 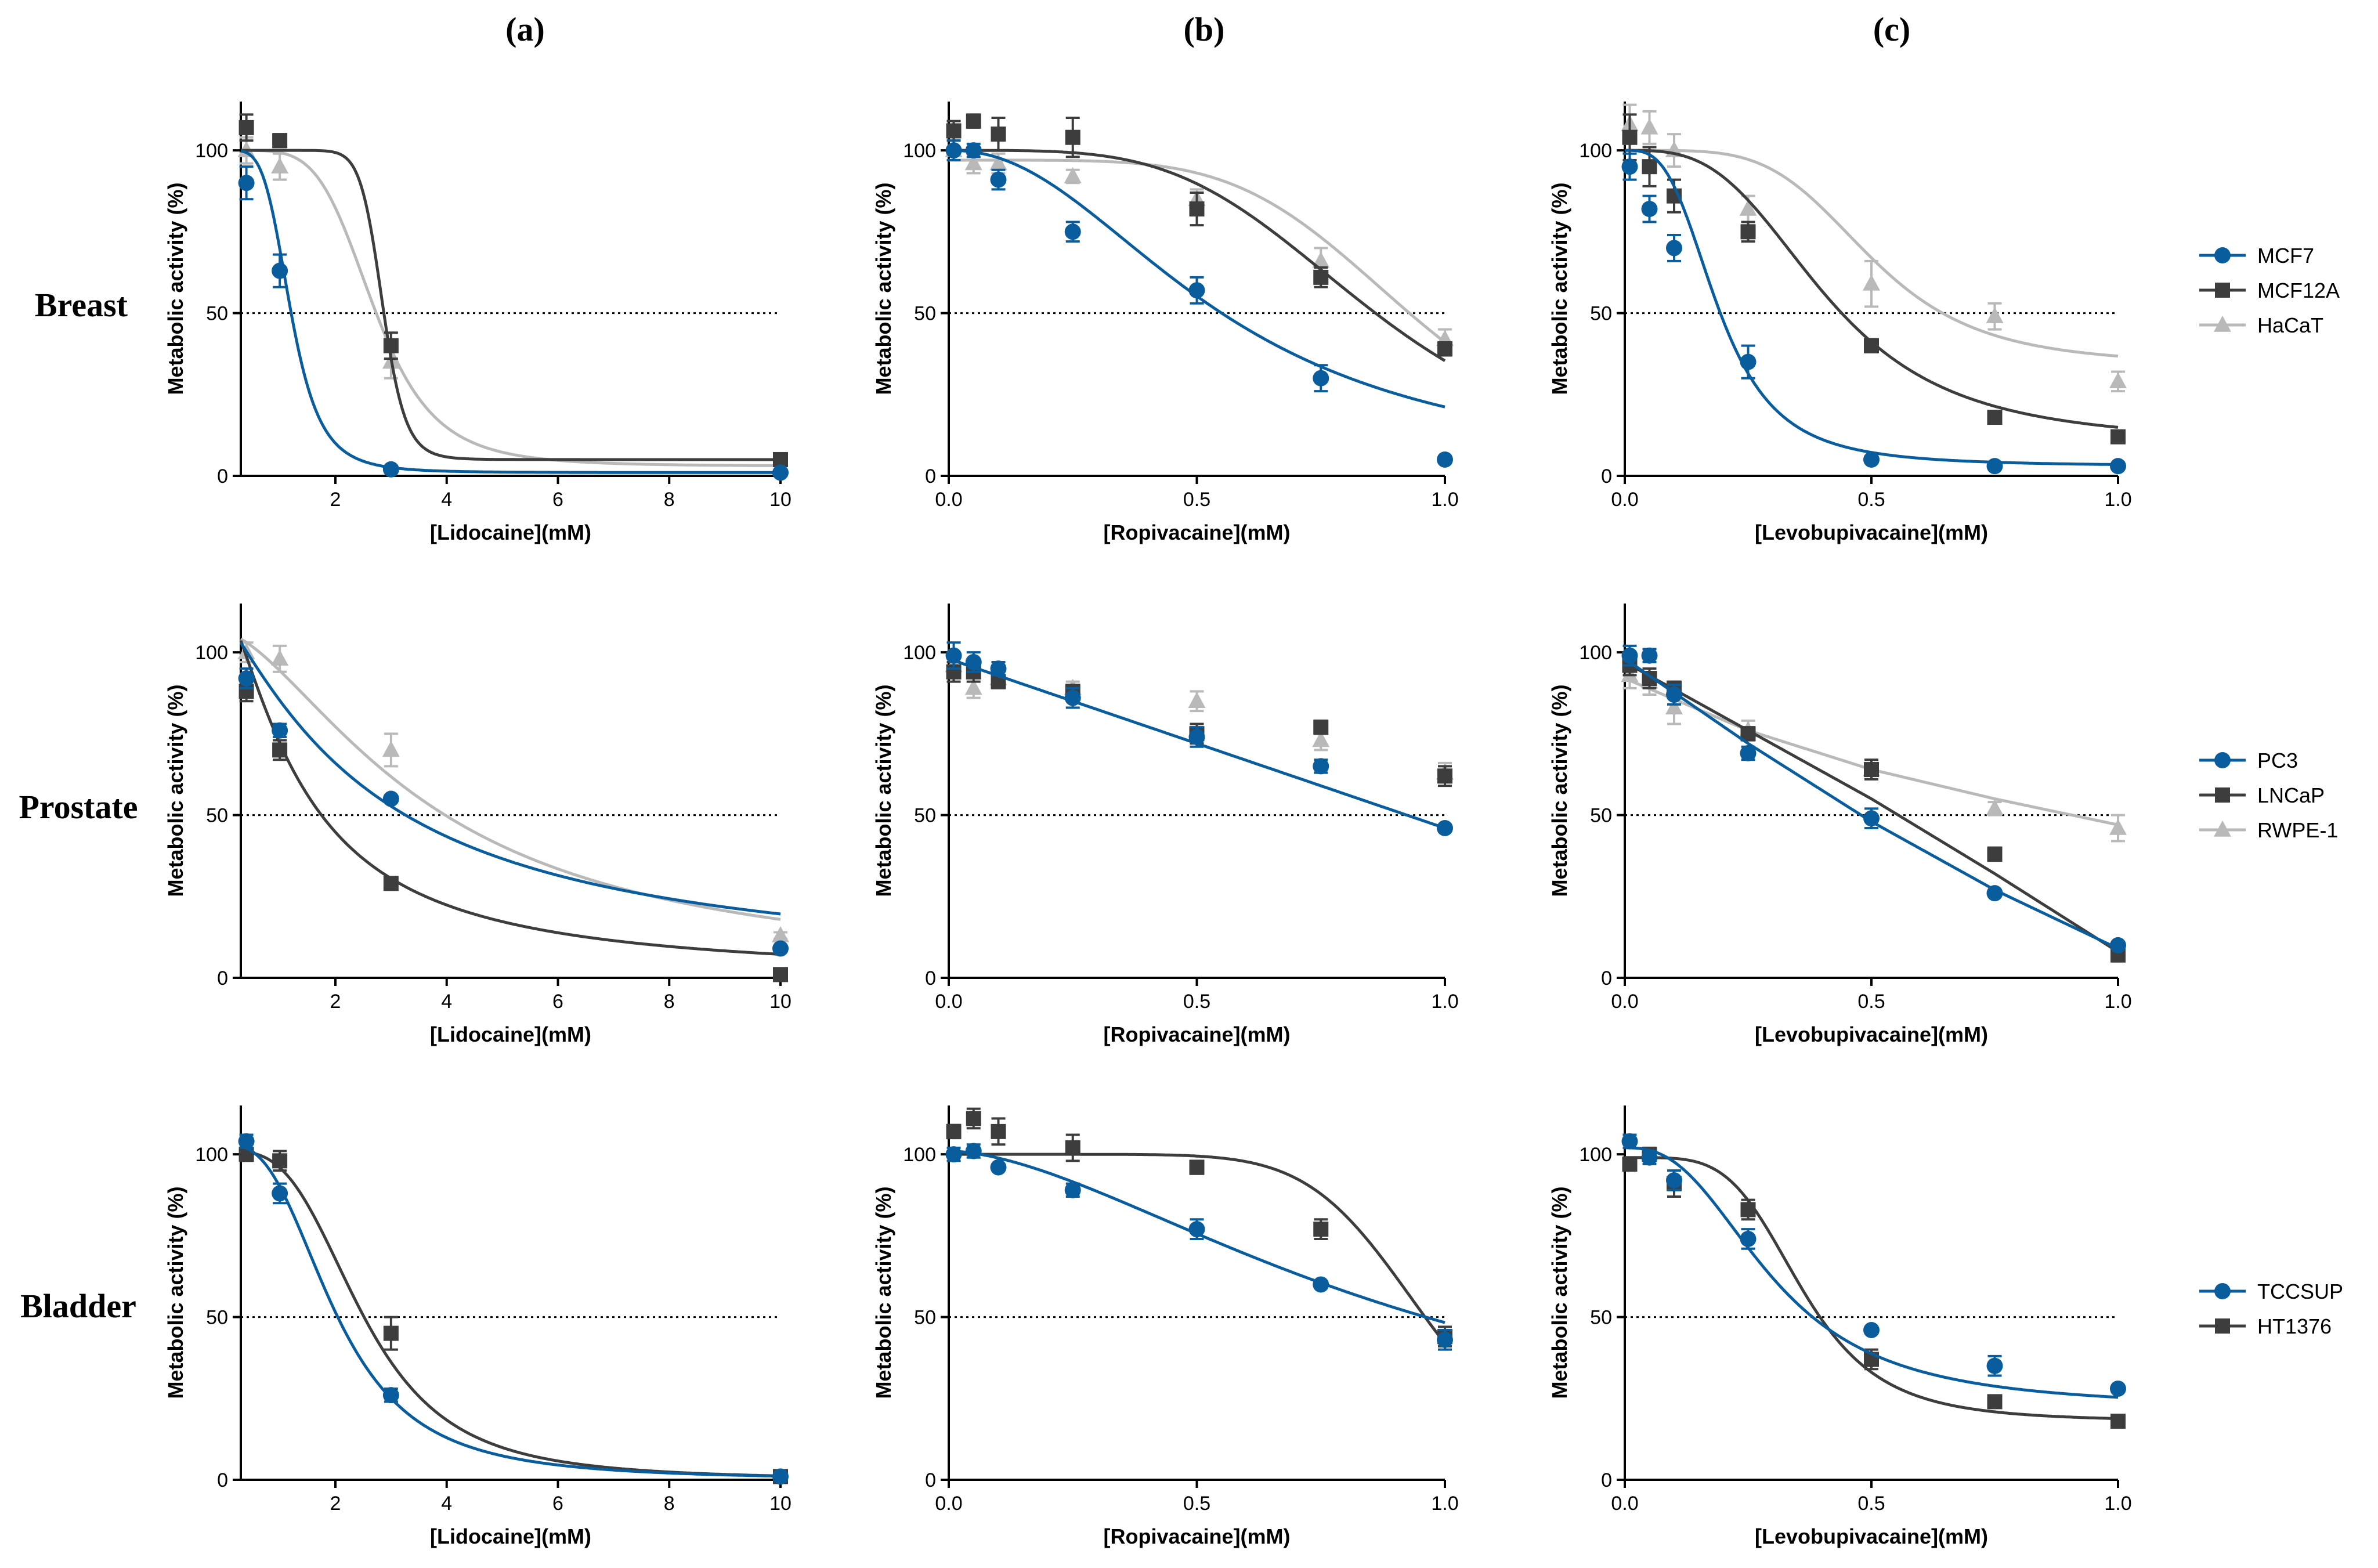 I want to click on fit-curve-TCCSUP, so click(x=1872, y=1272).